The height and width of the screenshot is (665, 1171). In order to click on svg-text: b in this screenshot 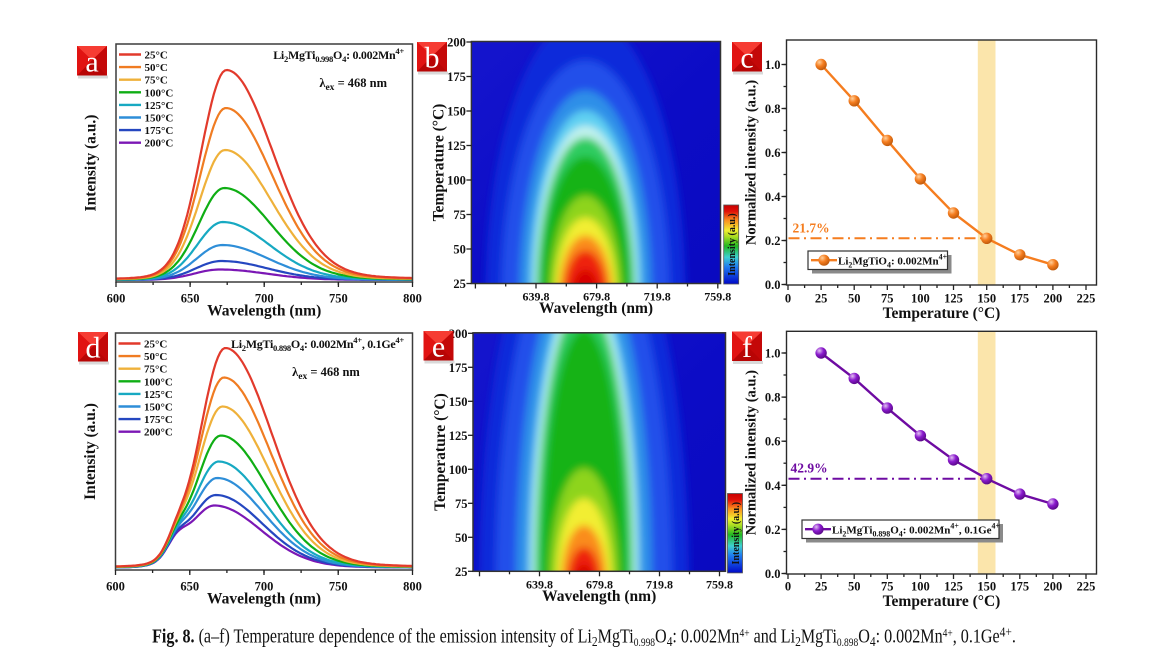, I will do `click(432, 58)`.